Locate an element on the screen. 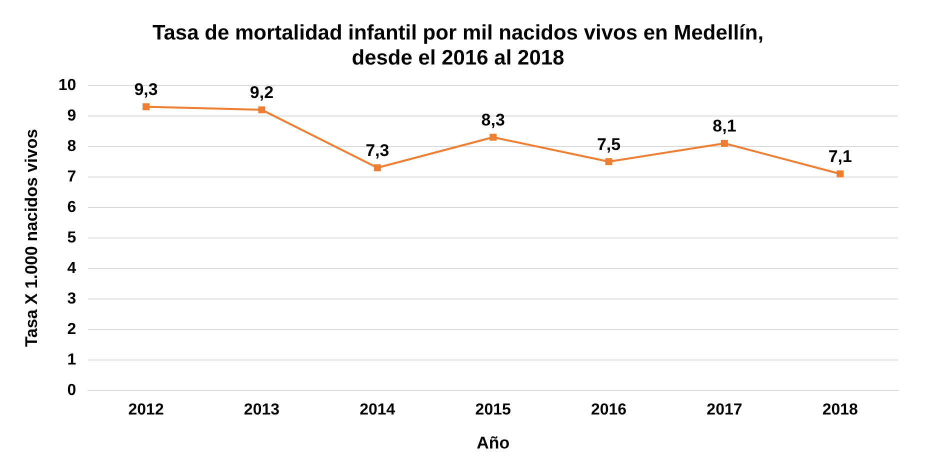  data-label: 8,1 is located at coordinates (724, 126).